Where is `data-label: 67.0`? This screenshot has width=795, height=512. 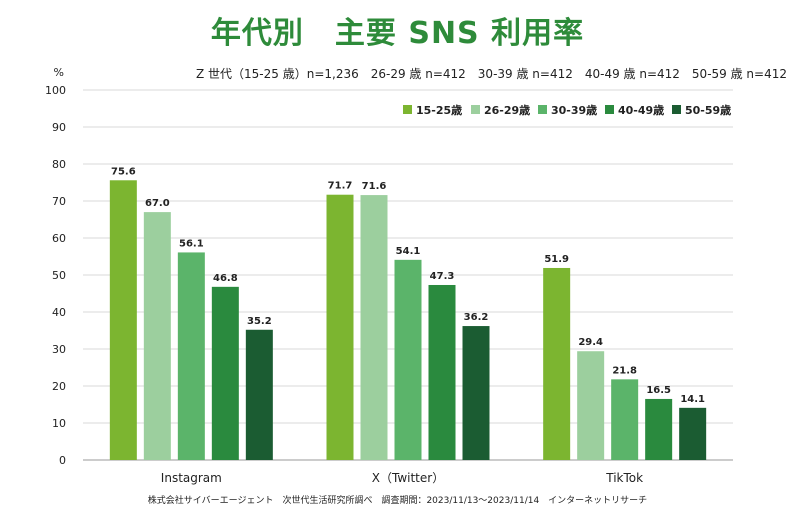
data-label: 67.0 is located at coordinates (157, 203).